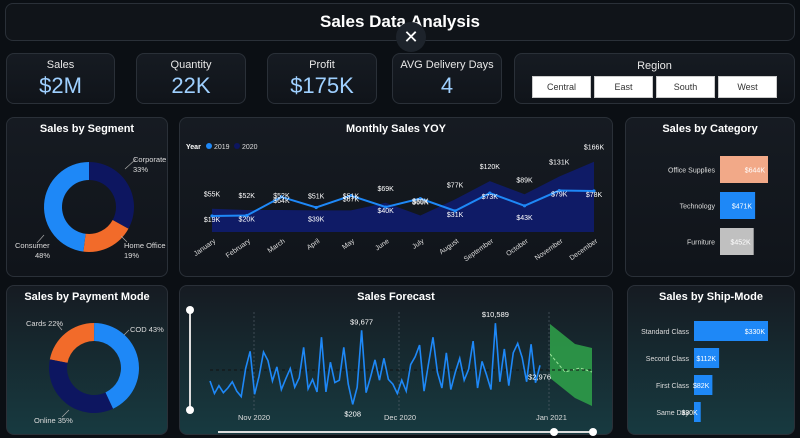  Describe the element at coordinates (116, 366) in the screenshot. I see `slice-cod` at that location.